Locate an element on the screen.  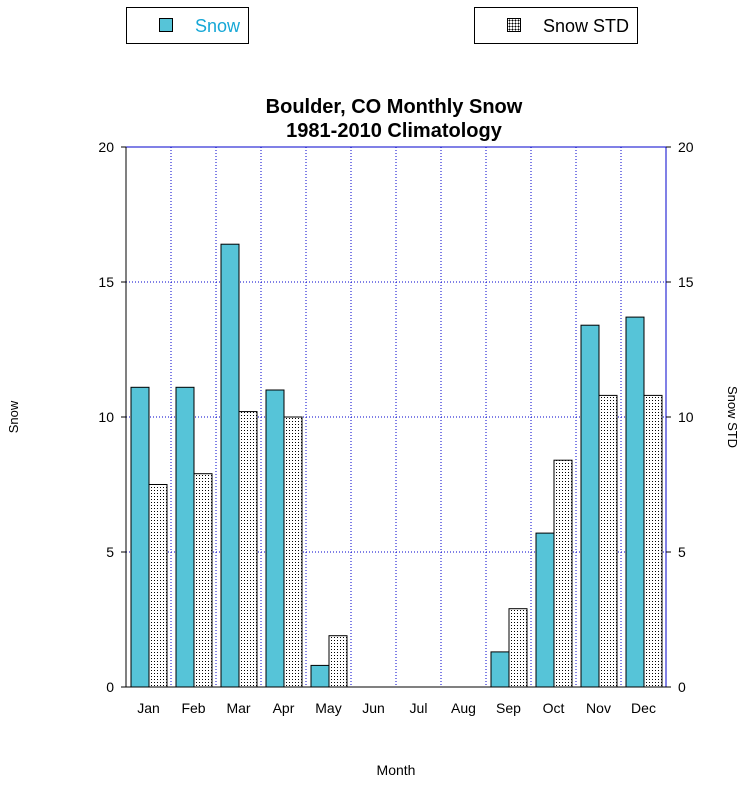
chart-title: Boulder, CO Monthly Snow is located at coordinates (394, 107).